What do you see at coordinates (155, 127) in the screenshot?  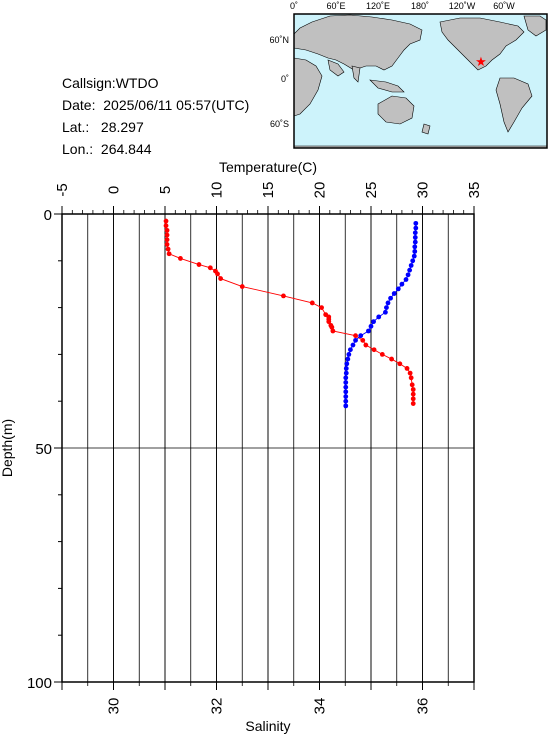 I see `latitude-row: Lat.: 28.297` at bounding box center [155, 127].